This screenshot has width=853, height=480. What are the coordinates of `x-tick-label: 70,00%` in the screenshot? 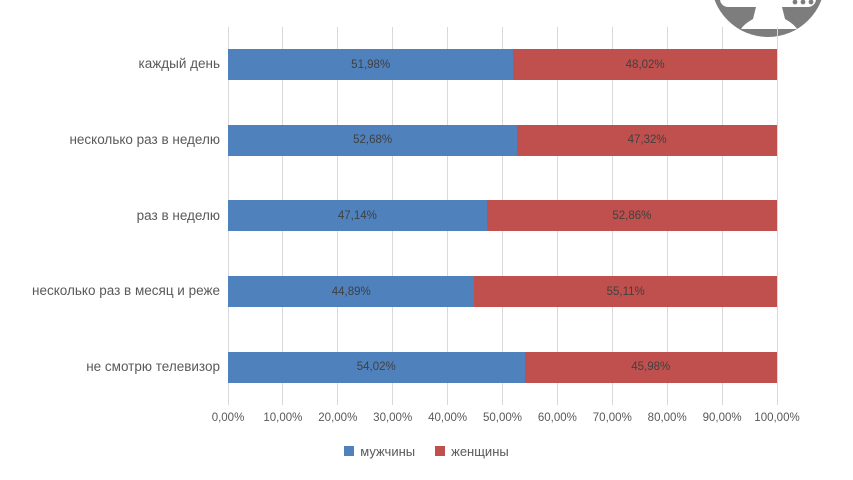 It's located at (612, 418).